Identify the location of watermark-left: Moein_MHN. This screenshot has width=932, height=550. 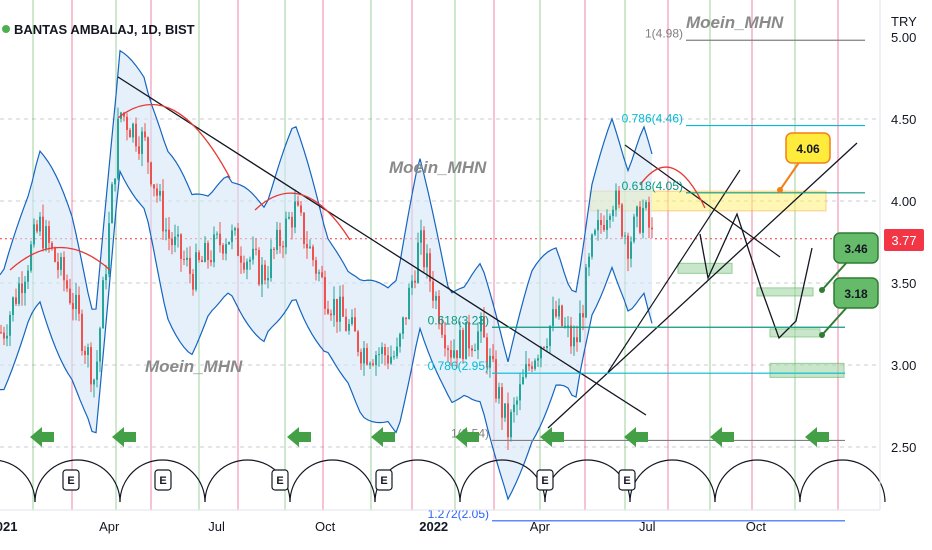
(194, 366).